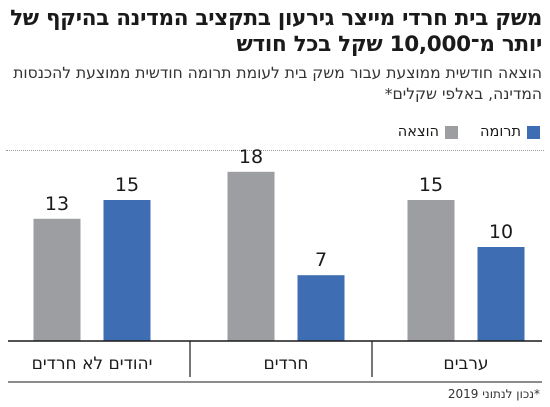  I want to click on legend-swatch-contribution, so click(533, 132).